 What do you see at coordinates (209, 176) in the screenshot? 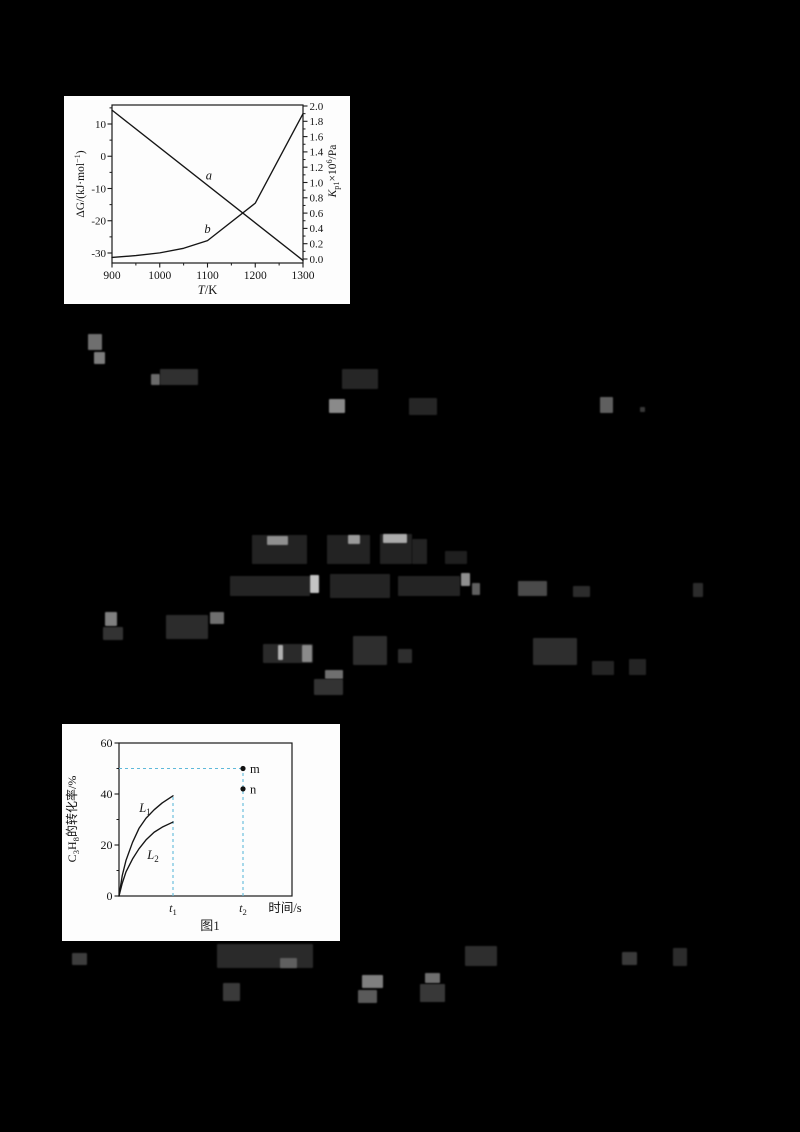
I see `svg-text: a` at bounding box center [209, 176].